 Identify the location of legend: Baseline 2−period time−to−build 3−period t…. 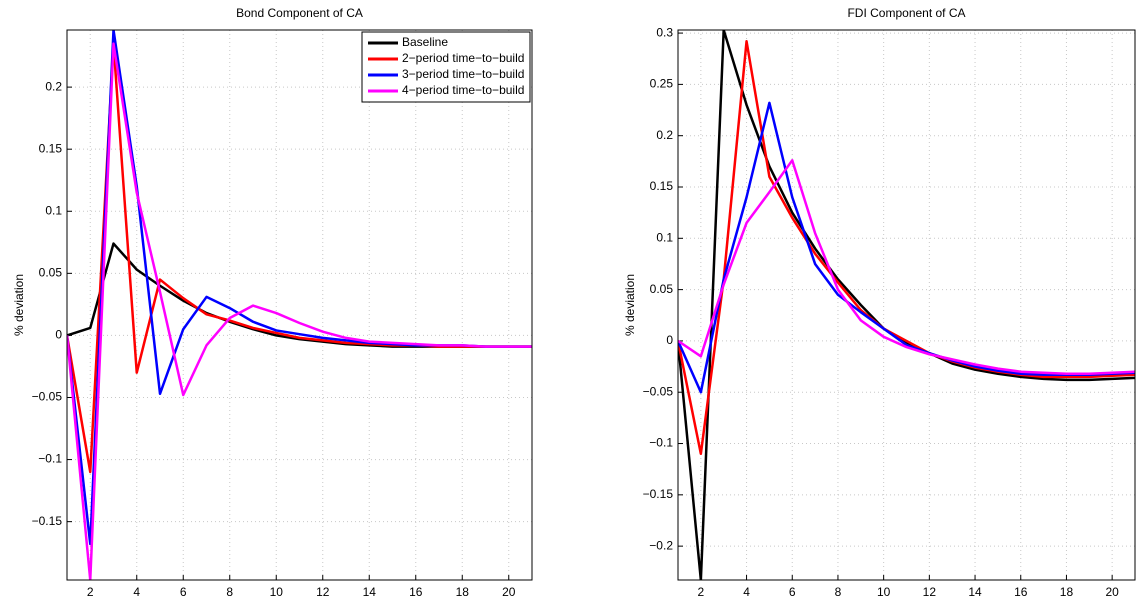
(446, 67).